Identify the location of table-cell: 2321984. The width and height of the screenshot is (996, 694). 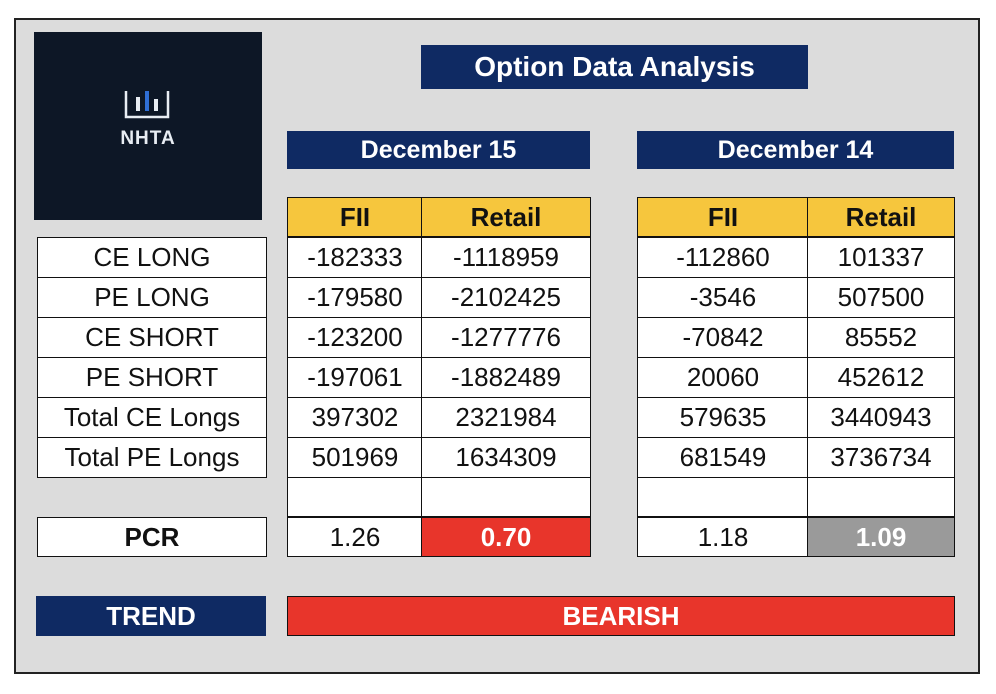
(506, 417).